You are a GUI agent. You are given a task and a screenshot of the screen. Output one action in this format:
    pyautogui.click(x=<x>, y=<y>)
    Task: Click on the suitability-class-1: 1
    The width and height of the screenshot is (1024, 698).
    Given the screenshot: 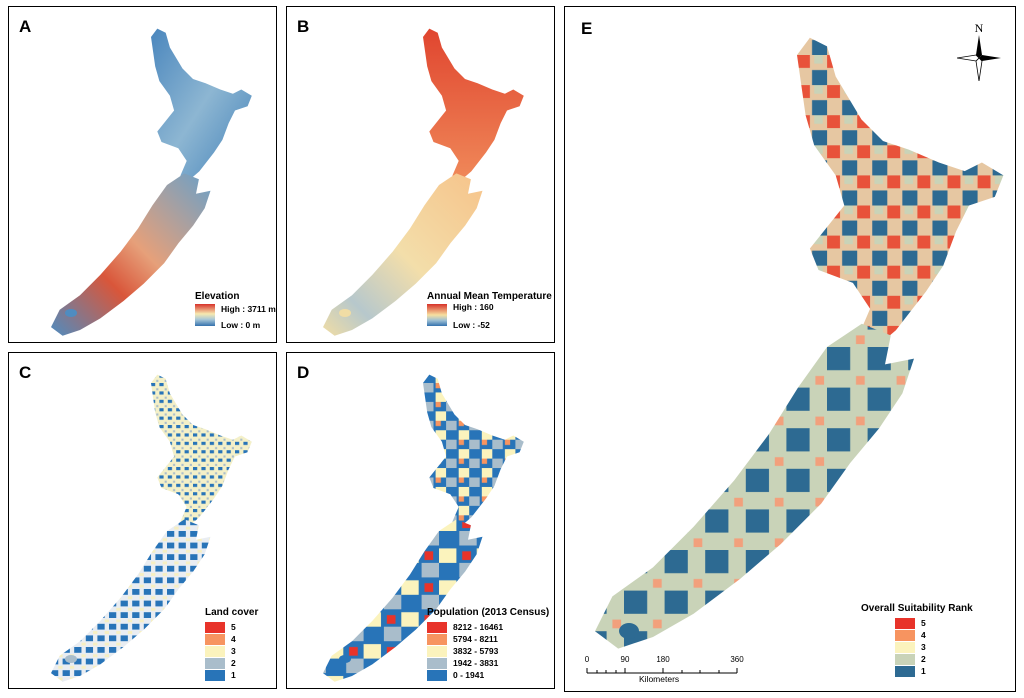 What is the action you would take?
    pyautogui.click(x=934, y=671)
    